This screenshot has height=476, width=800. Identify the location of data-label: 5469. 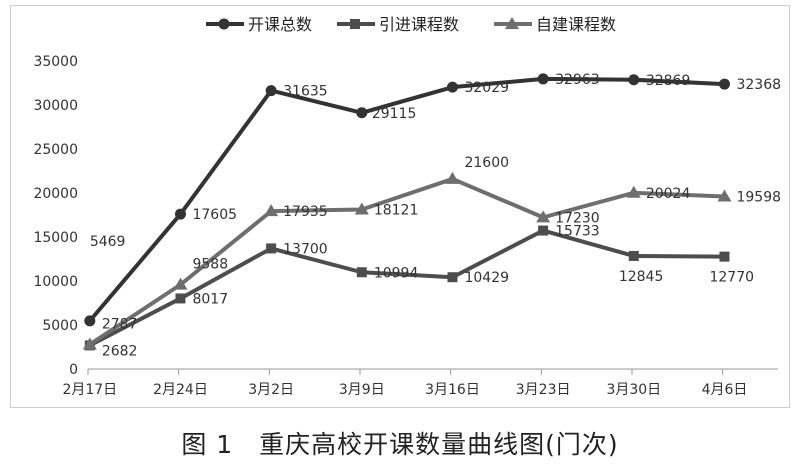
(108, 242).